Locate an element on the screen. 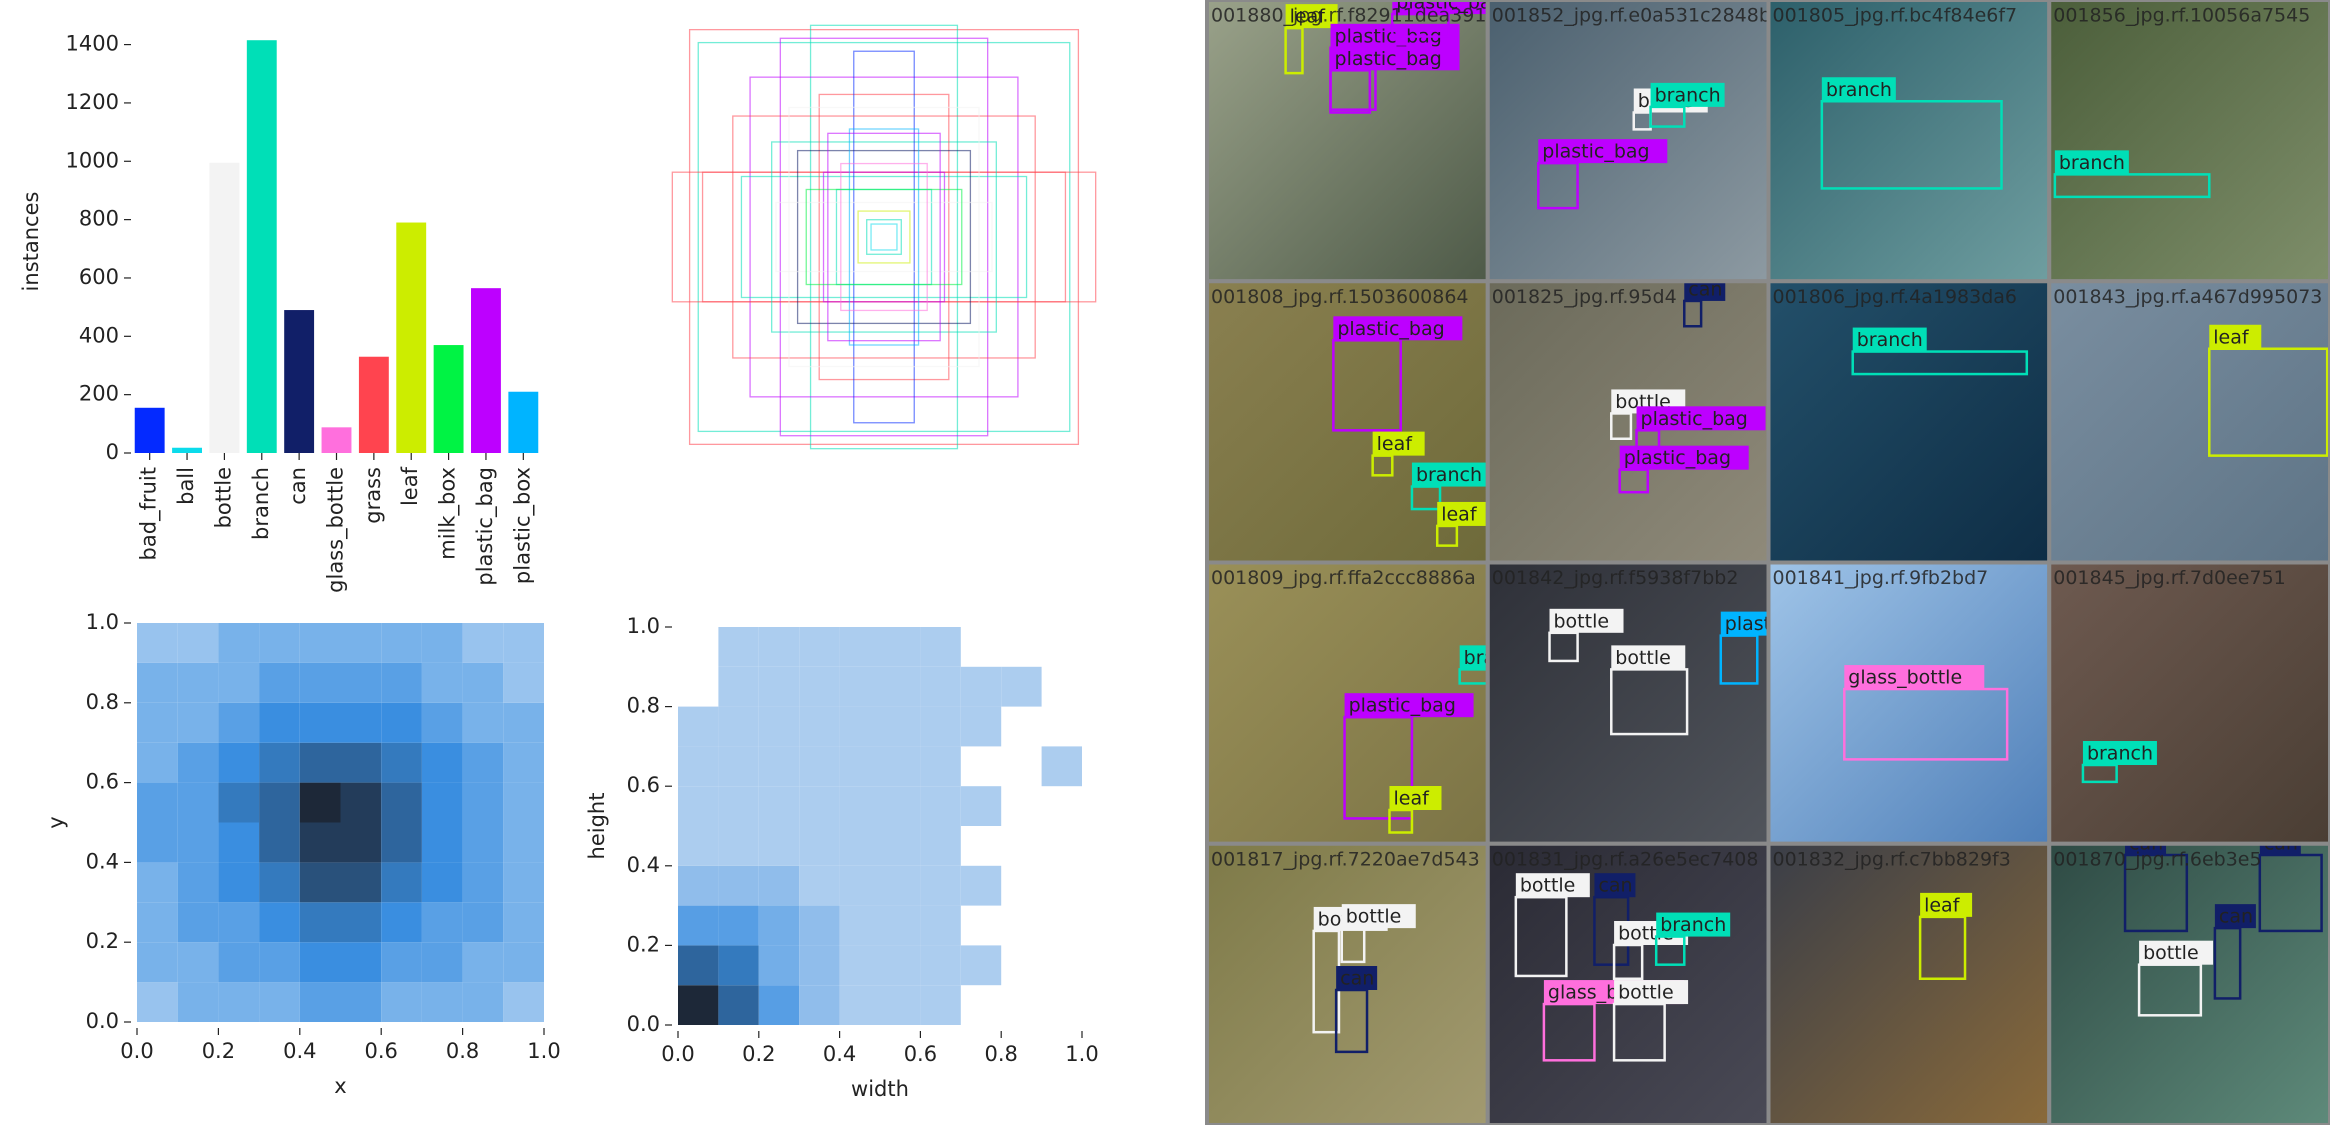 This screenshot has width=2330, height=1125. tile-border is located at coordinates (2188, 983).